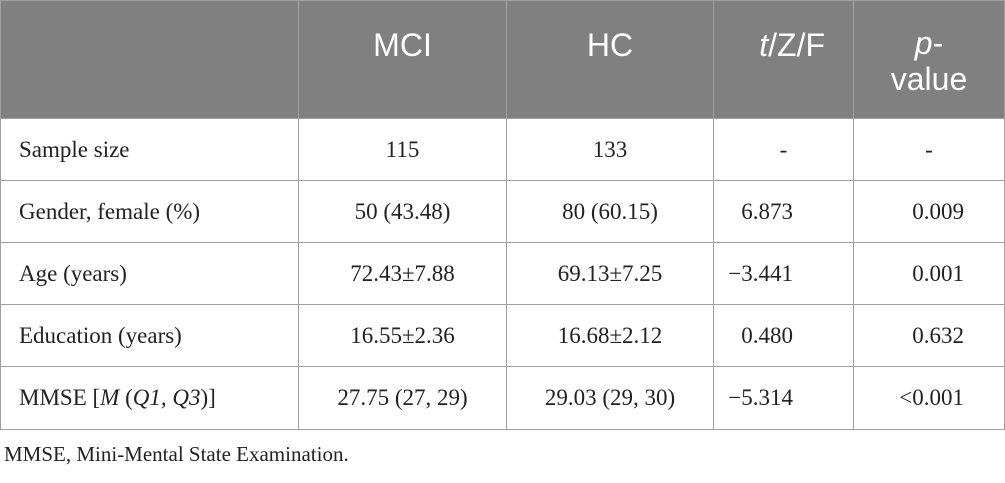 The height and width of the screenshot is (483, 1005). Describe the element at coordinates (783, 398) in the screenshot. I see `cell-stat: −5.314` at that location.